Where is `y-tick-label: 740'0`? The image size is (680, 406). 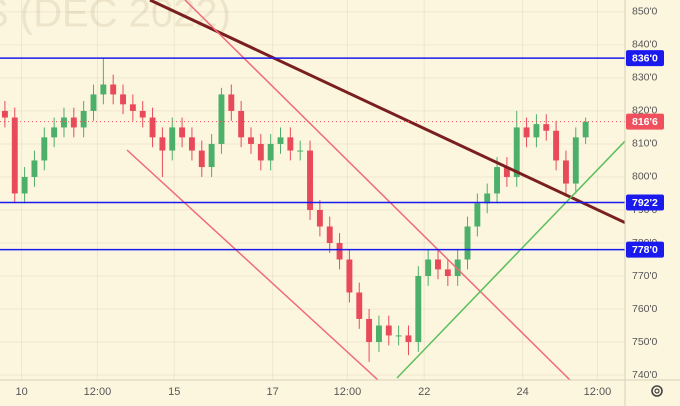
y-tick-label: 740'0 is located at coordinates (645, 375).